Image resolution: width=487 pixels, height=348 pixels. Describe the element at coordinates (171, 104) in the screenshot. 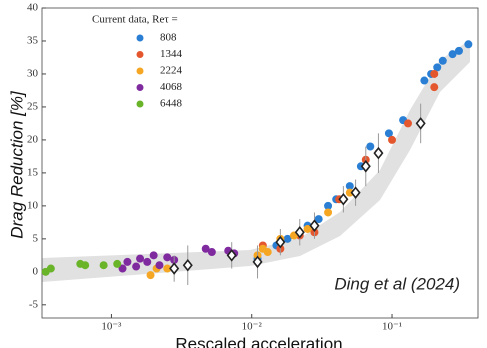

I see `legend-label: 6448` at that location.